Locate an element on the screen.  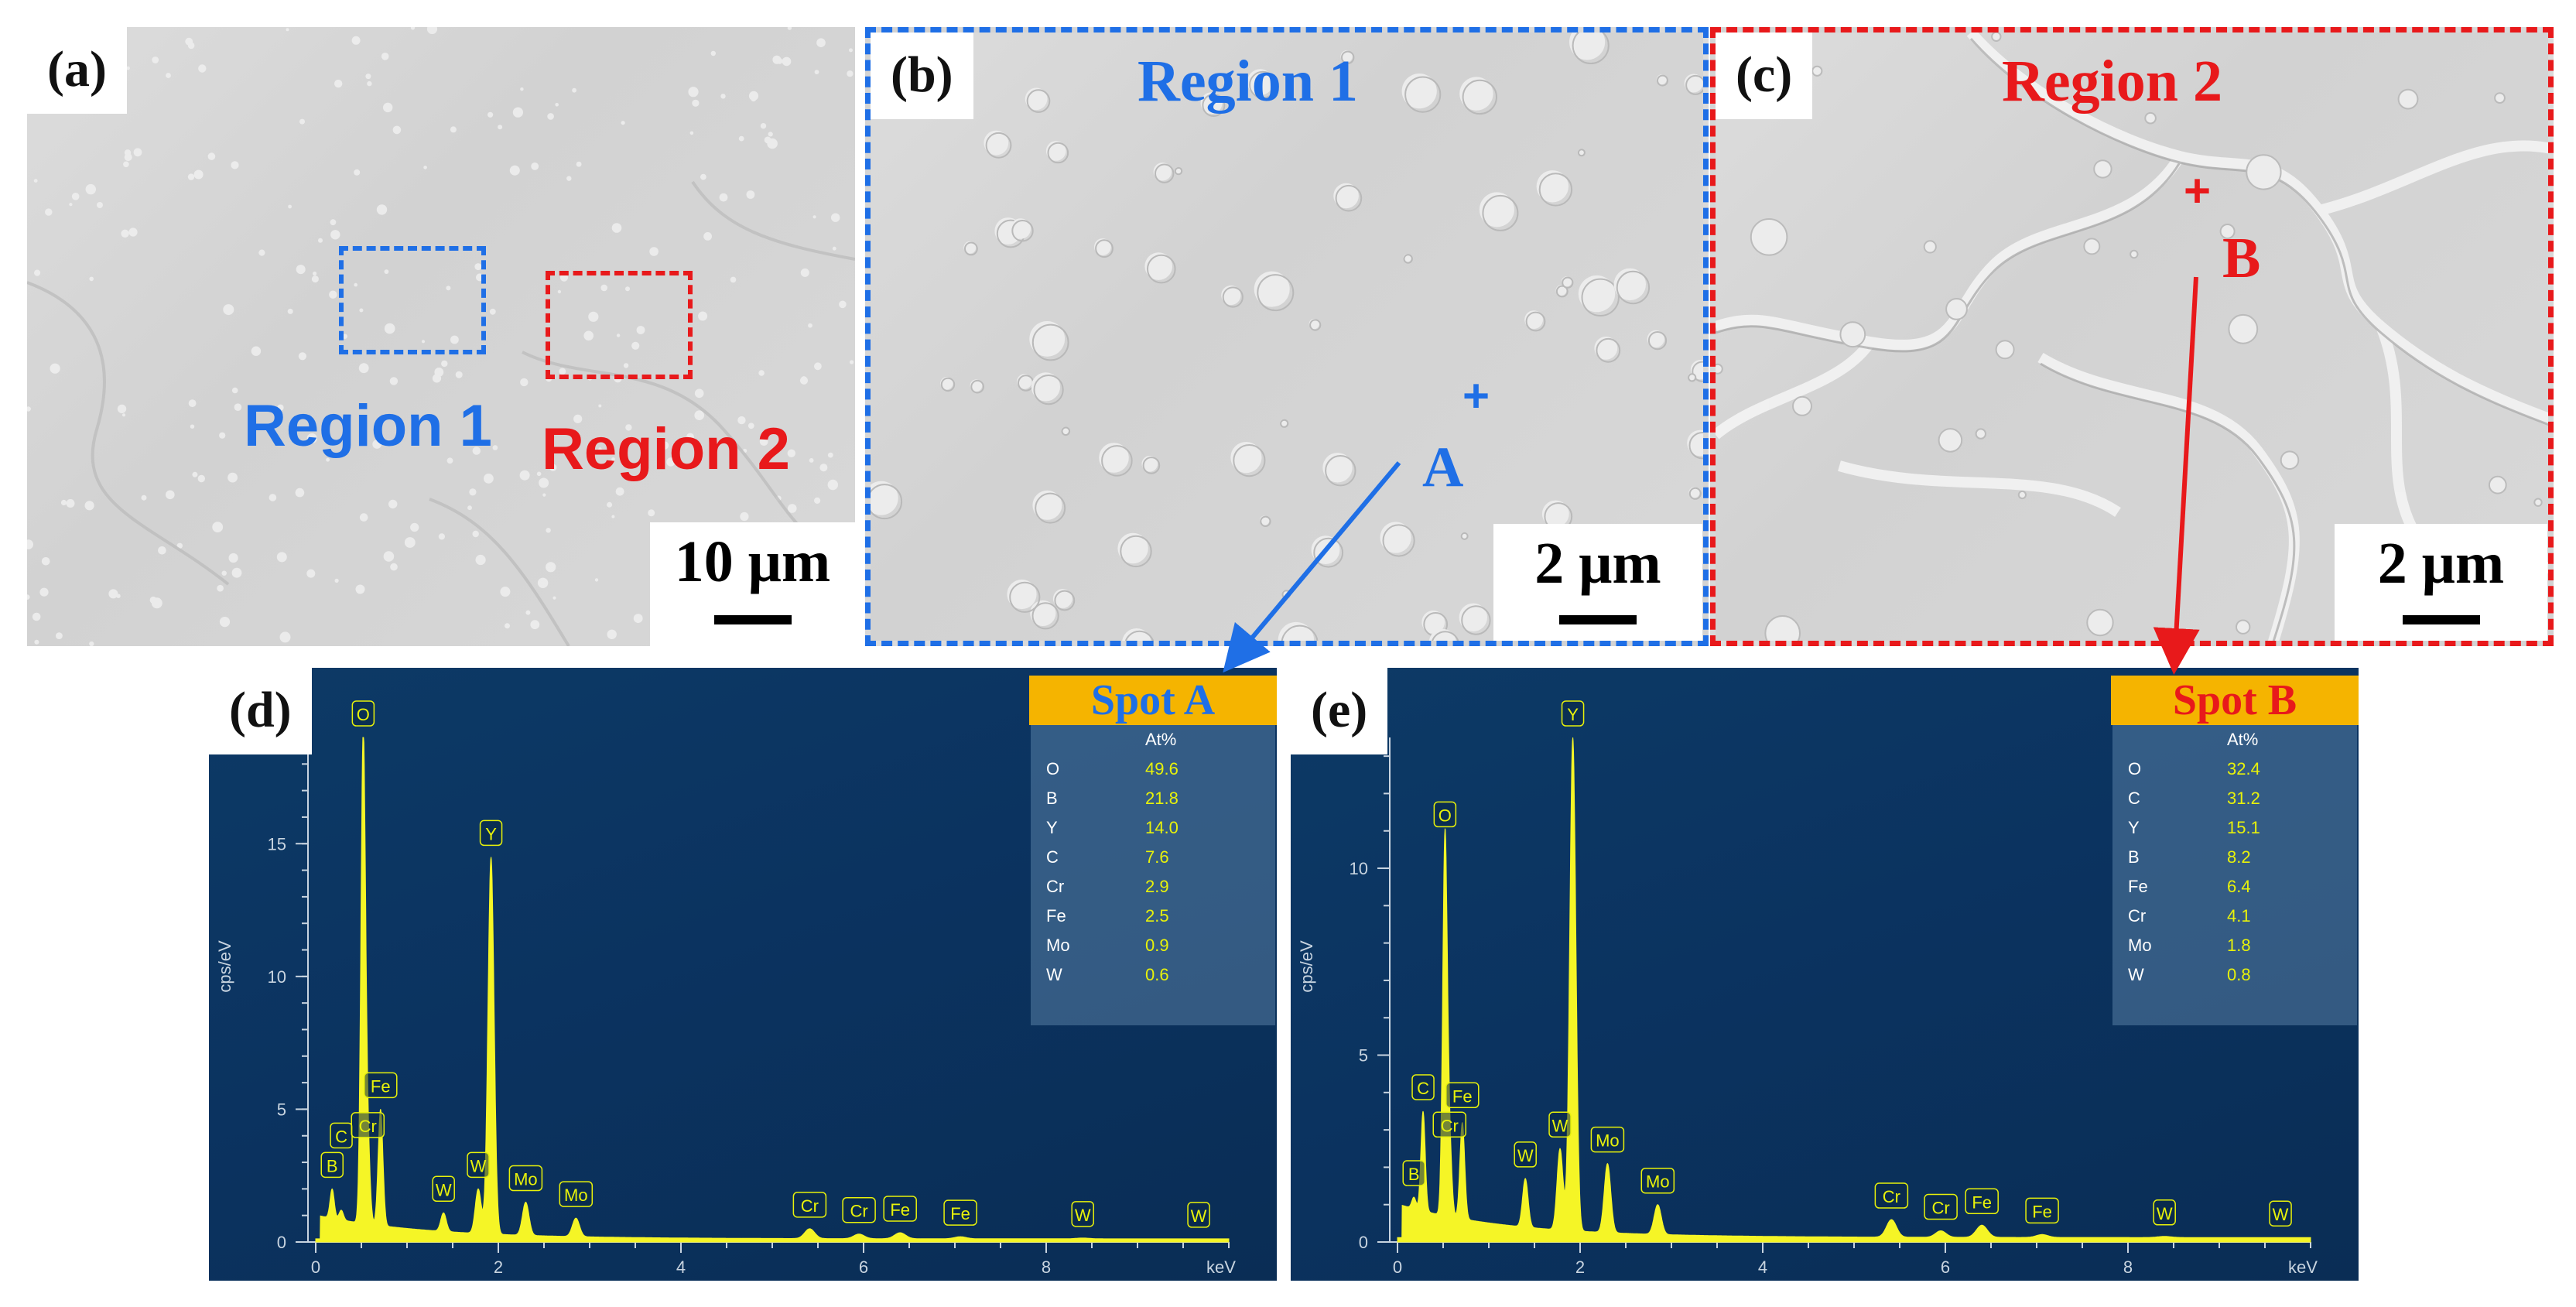
peak-label: C is located at coordinates (1423, 1087).